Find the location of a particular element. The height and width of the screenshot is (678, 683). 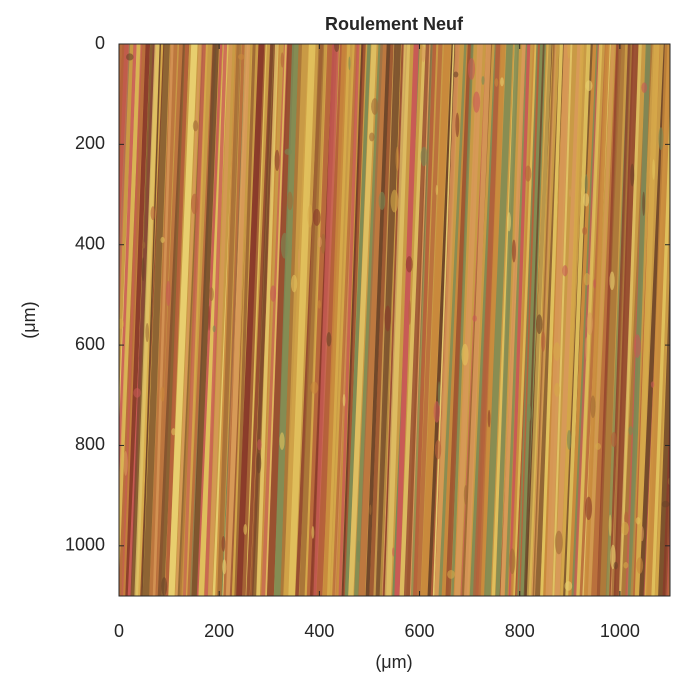

y-tick-label: 0 is located at coordinates (100, 43).